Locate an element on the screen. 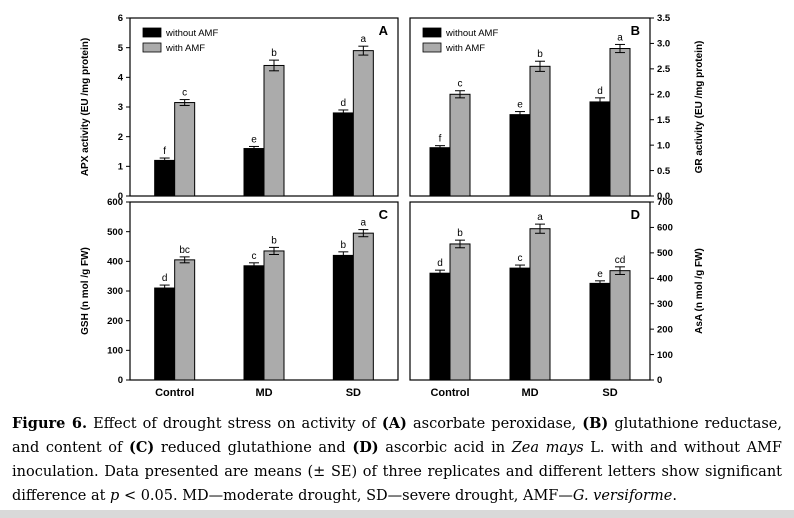 Image resolution: width=794 pixels, height=518 pixels. caption-segment: glutathione reductase, and content of is located at coordinates (397, 436).